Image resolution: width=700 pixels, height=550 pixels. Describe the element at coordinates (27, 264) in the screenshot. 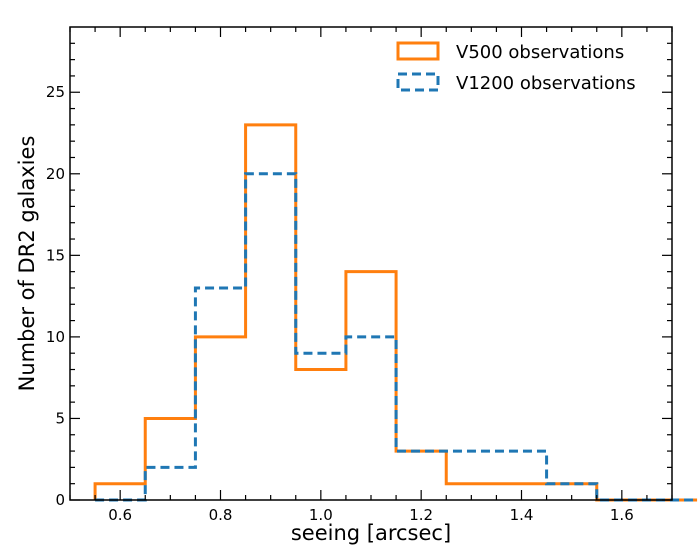

I see `y-axis-title: Number of DR2 galaxies` at that location.